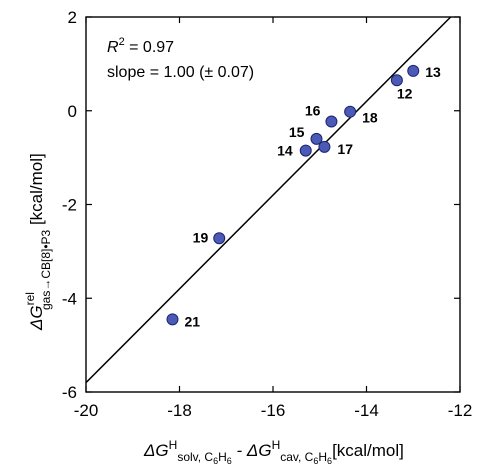 This screenshot has width=478, height=466. I want to click on slope-annotation: slope = 1.00 (± 0.07), so click(180, 72).